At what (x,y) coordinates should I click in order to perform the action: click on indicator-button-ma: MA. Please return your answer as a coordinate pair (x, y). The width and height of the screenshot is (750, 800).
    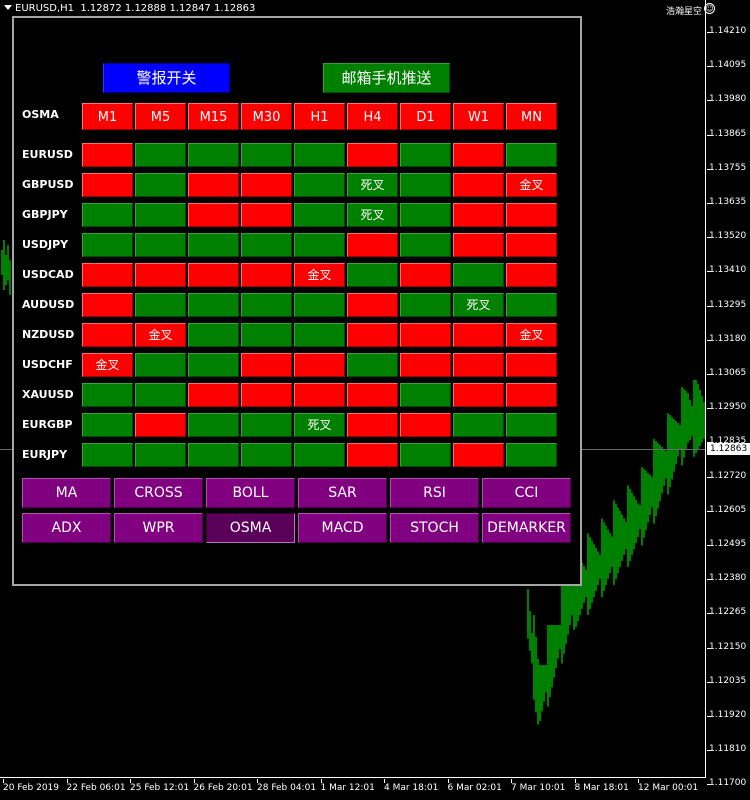
    Looking at the image, I should click on (66, 493).